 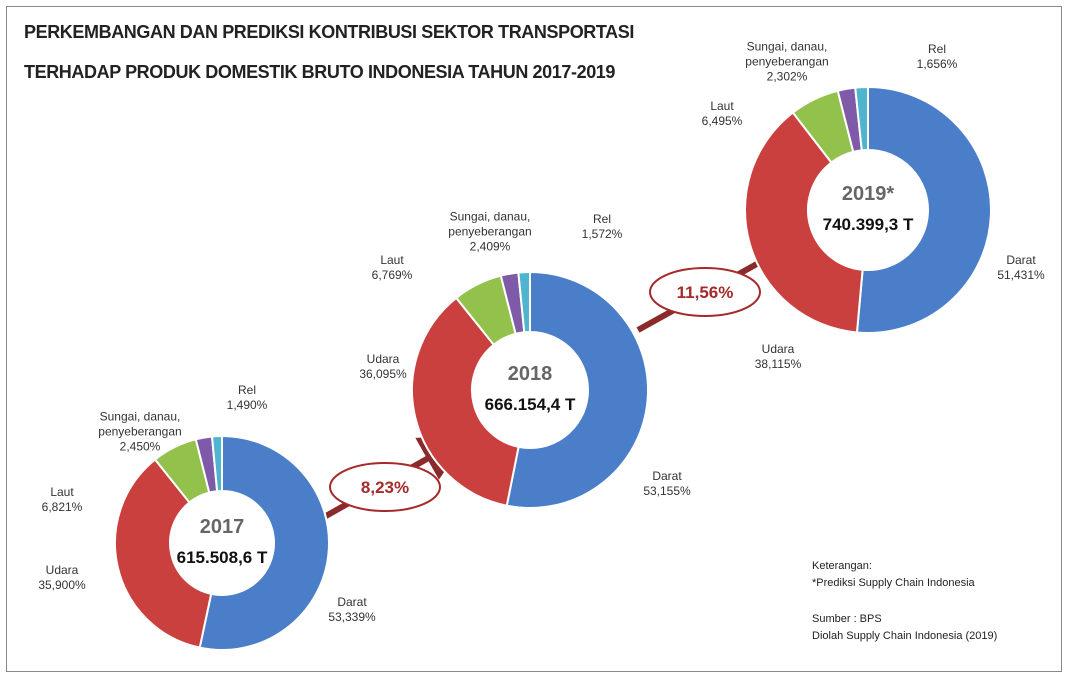 I want to click on segment-label: Sungai, danau, penyeberangan 2,409%, so click(x=490, y=232).